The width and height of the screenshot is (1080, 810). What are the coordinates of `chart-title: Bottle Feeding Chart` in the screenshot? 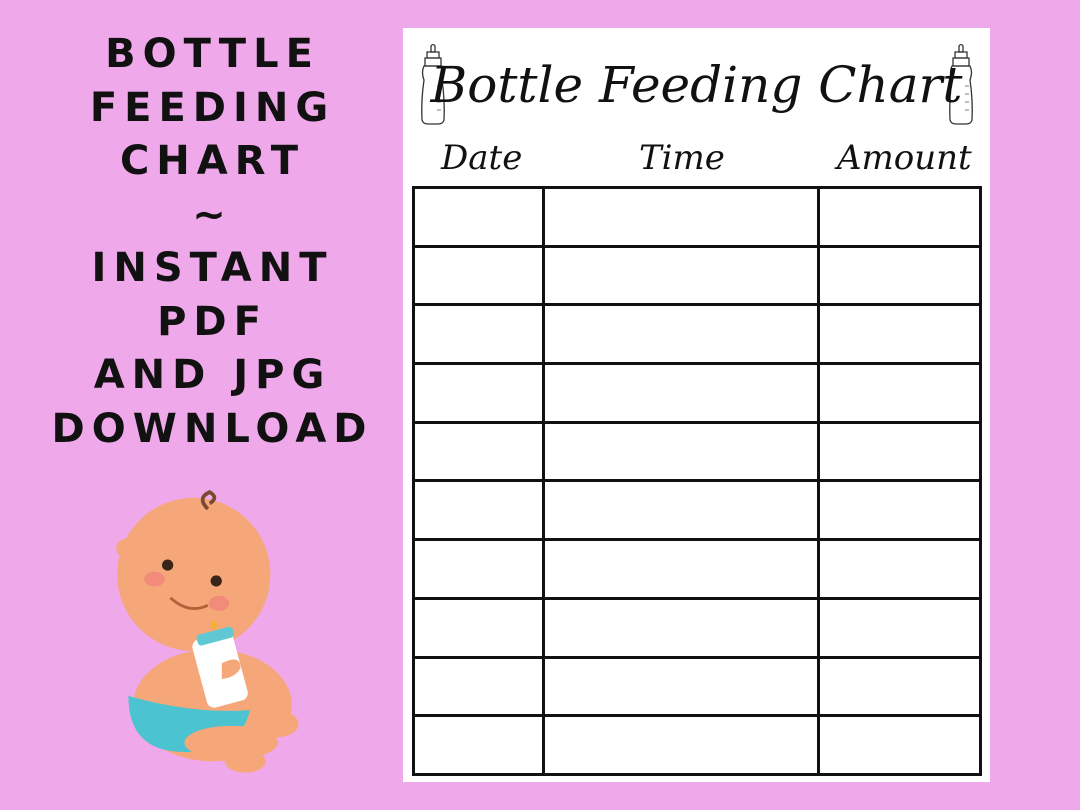 It's located at (696, 85).